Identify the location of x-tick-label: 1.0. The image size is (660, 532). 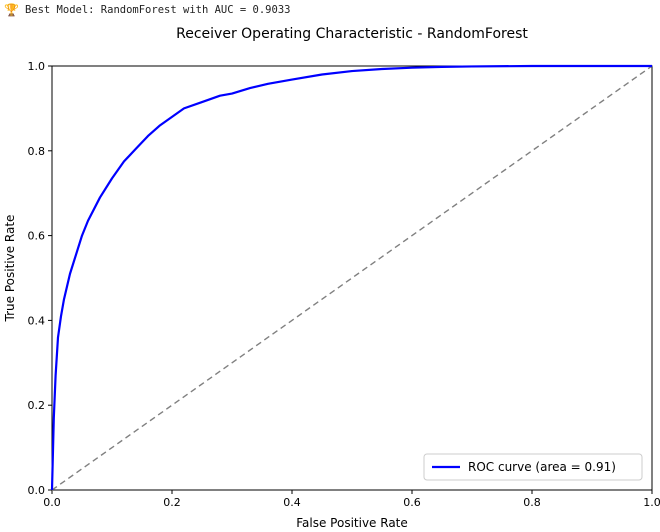
(651, 502).